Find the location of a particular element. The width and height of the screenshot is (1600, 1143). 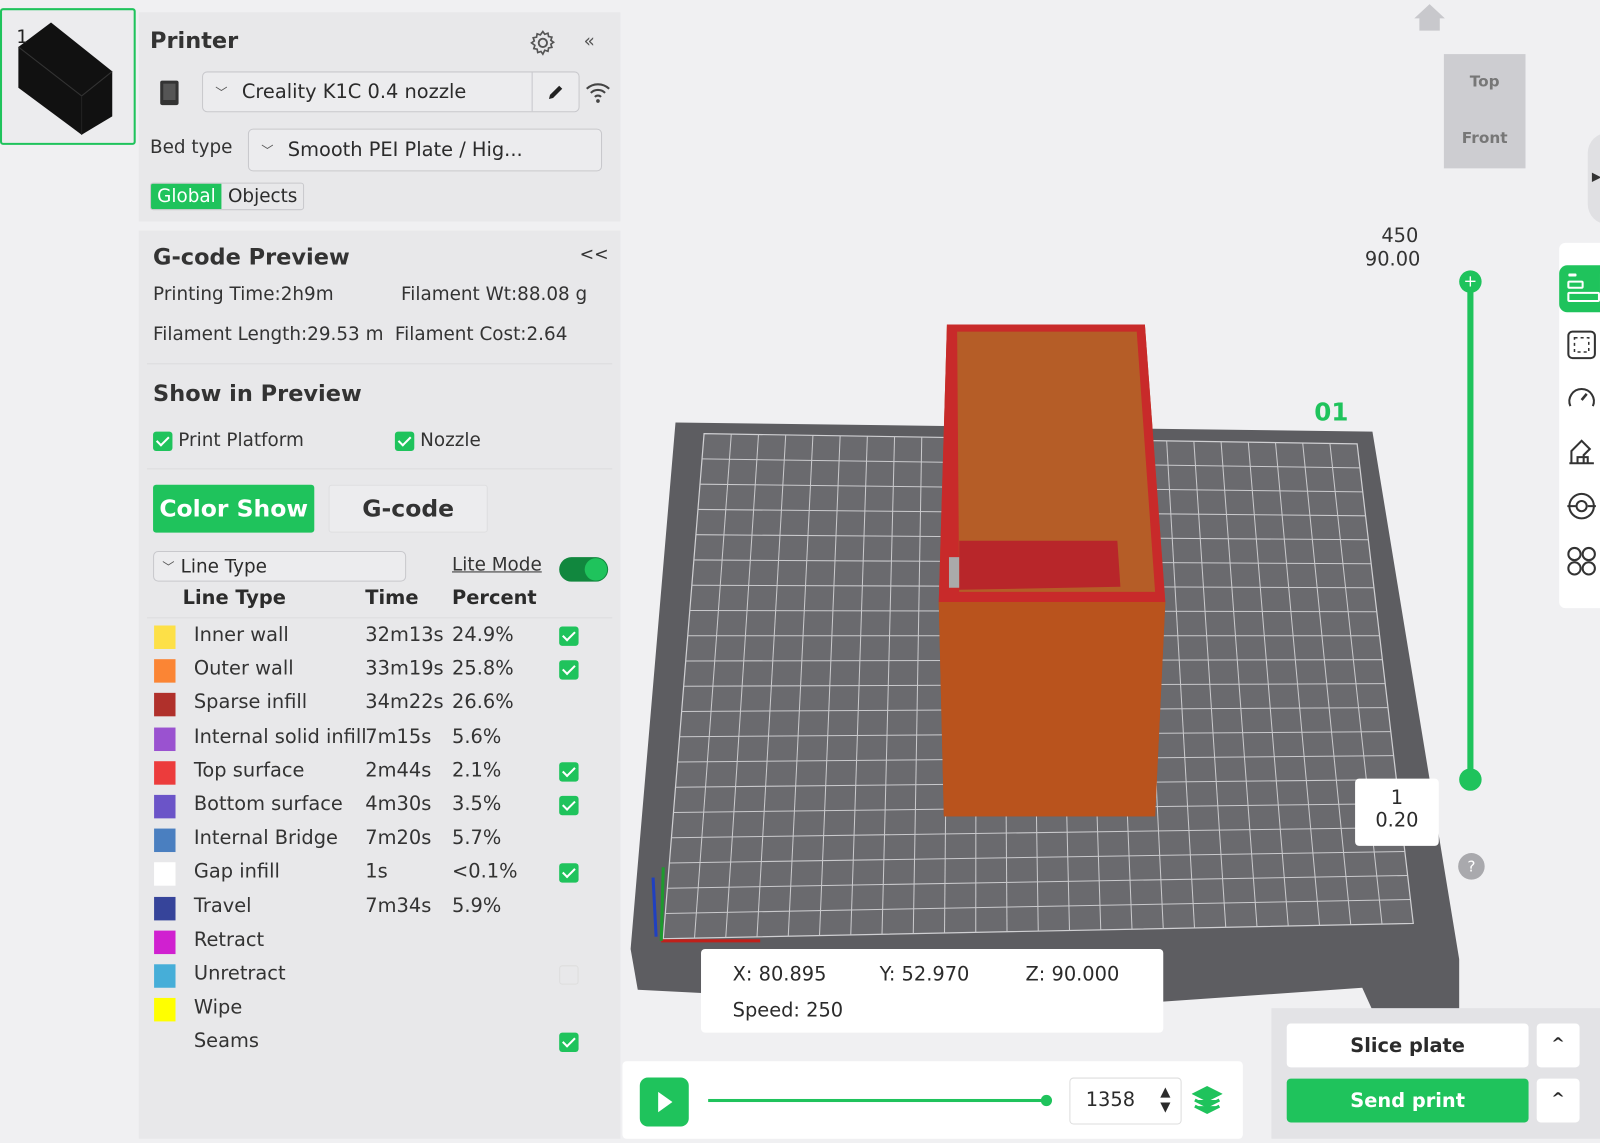

move-slider-handle is located at coordinates (1046, 1100).